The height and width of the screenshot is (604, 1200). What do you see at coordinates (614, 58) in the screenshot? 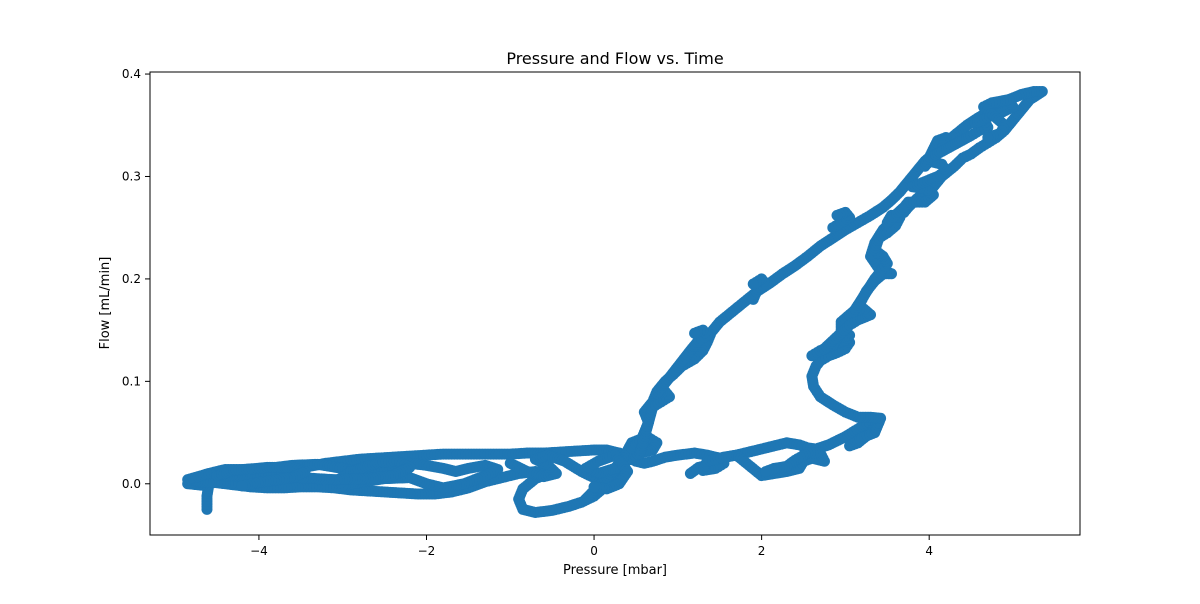
I see `chart-title: Pressure and Flow vs. Time` at bounding box center [614, 58].